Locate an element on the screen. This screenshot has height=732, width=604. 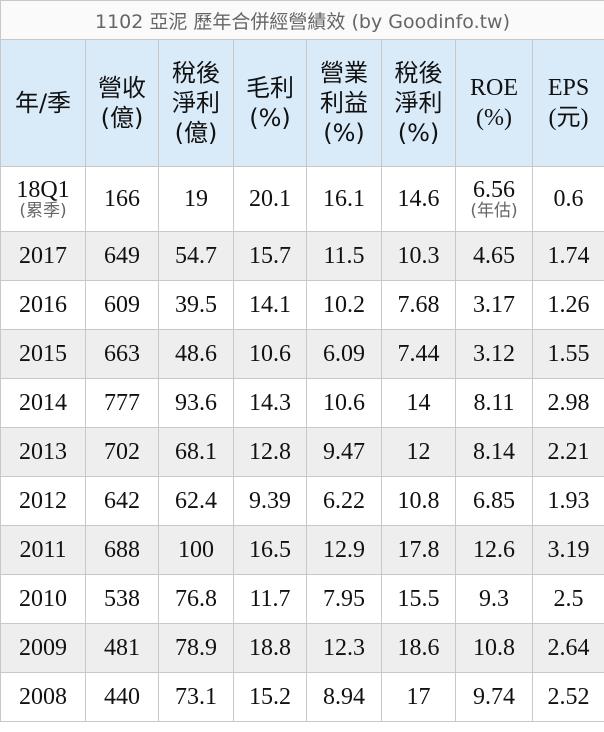
table-cell: 9.3 is located at coordinates (494, 599).